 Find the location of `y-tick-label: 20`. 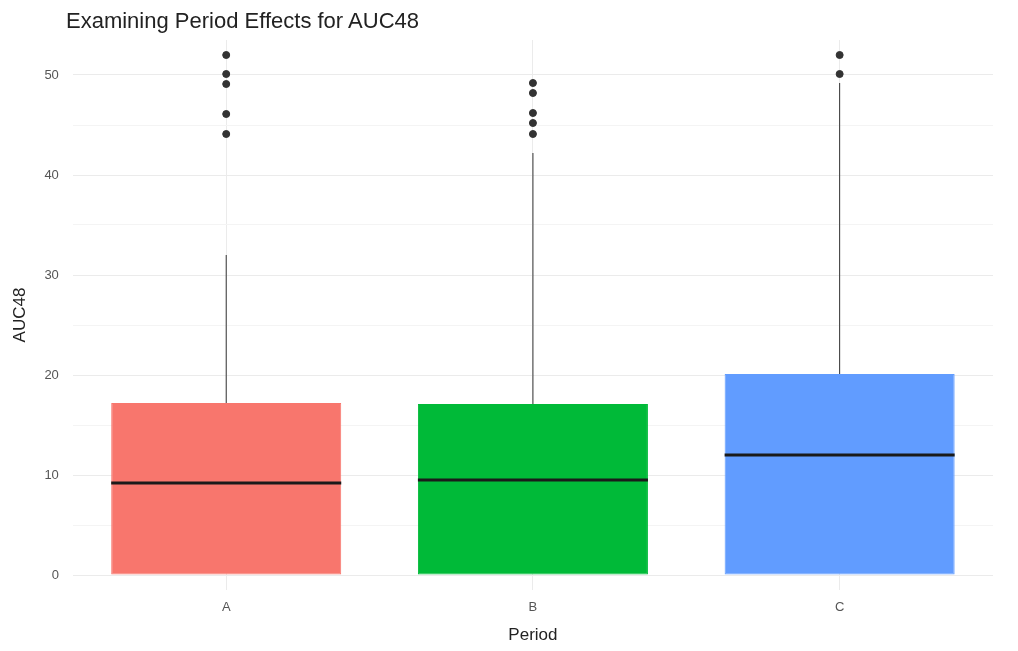

y-tick-label: 20 is located at coordinates (51, 374).